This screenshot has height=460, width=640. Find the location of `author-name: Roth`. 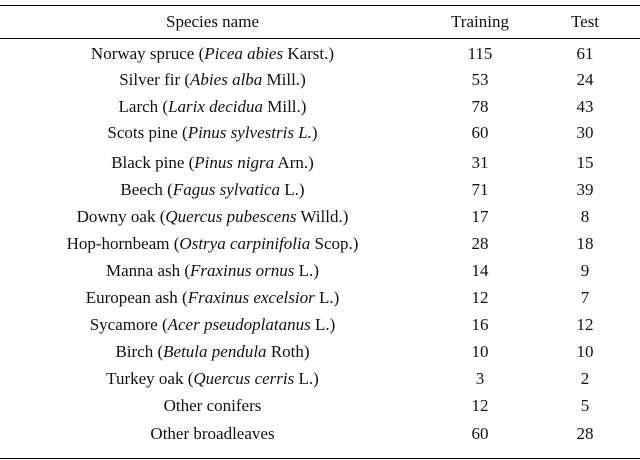

author-name: Roth is located at coordinates (287, 351).